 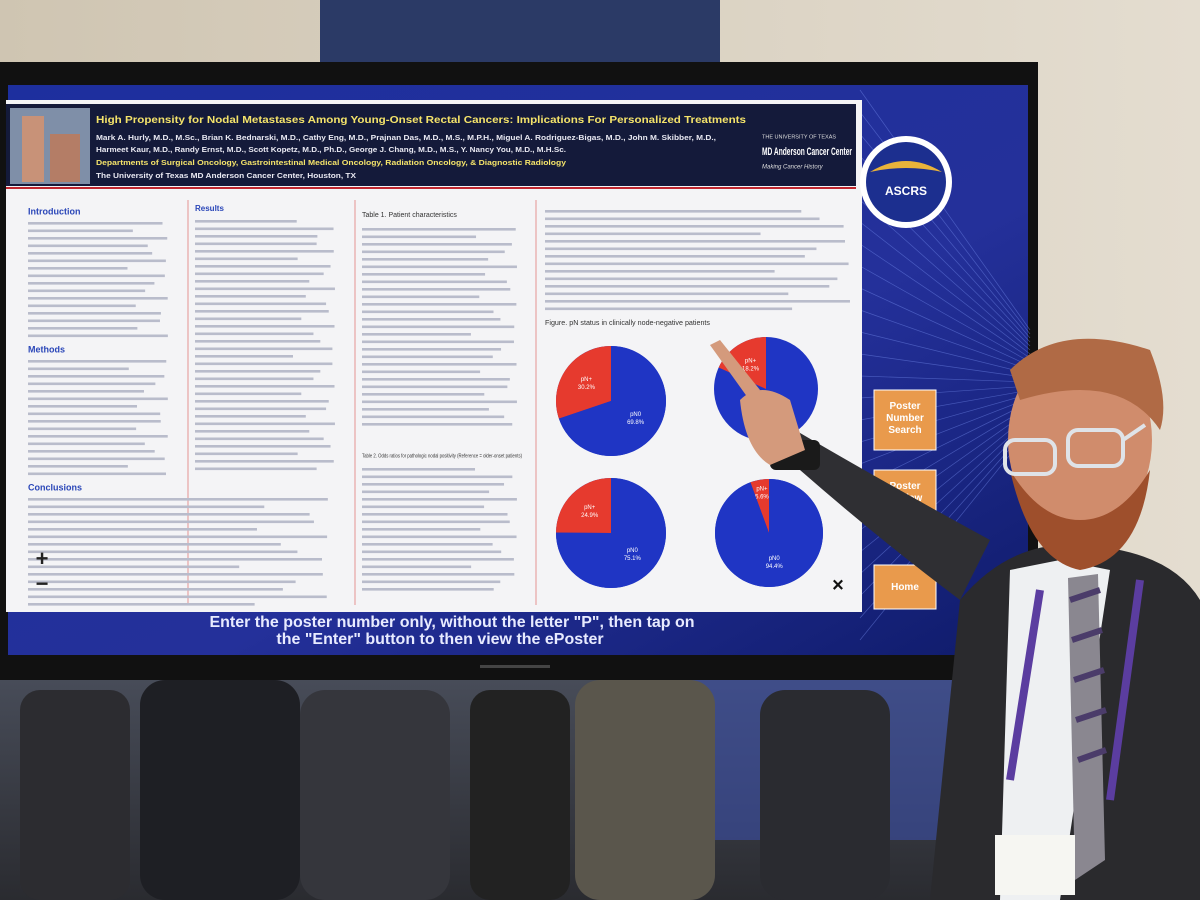 I want to click on zoom-in-button: +, so click(x=42, y=558).